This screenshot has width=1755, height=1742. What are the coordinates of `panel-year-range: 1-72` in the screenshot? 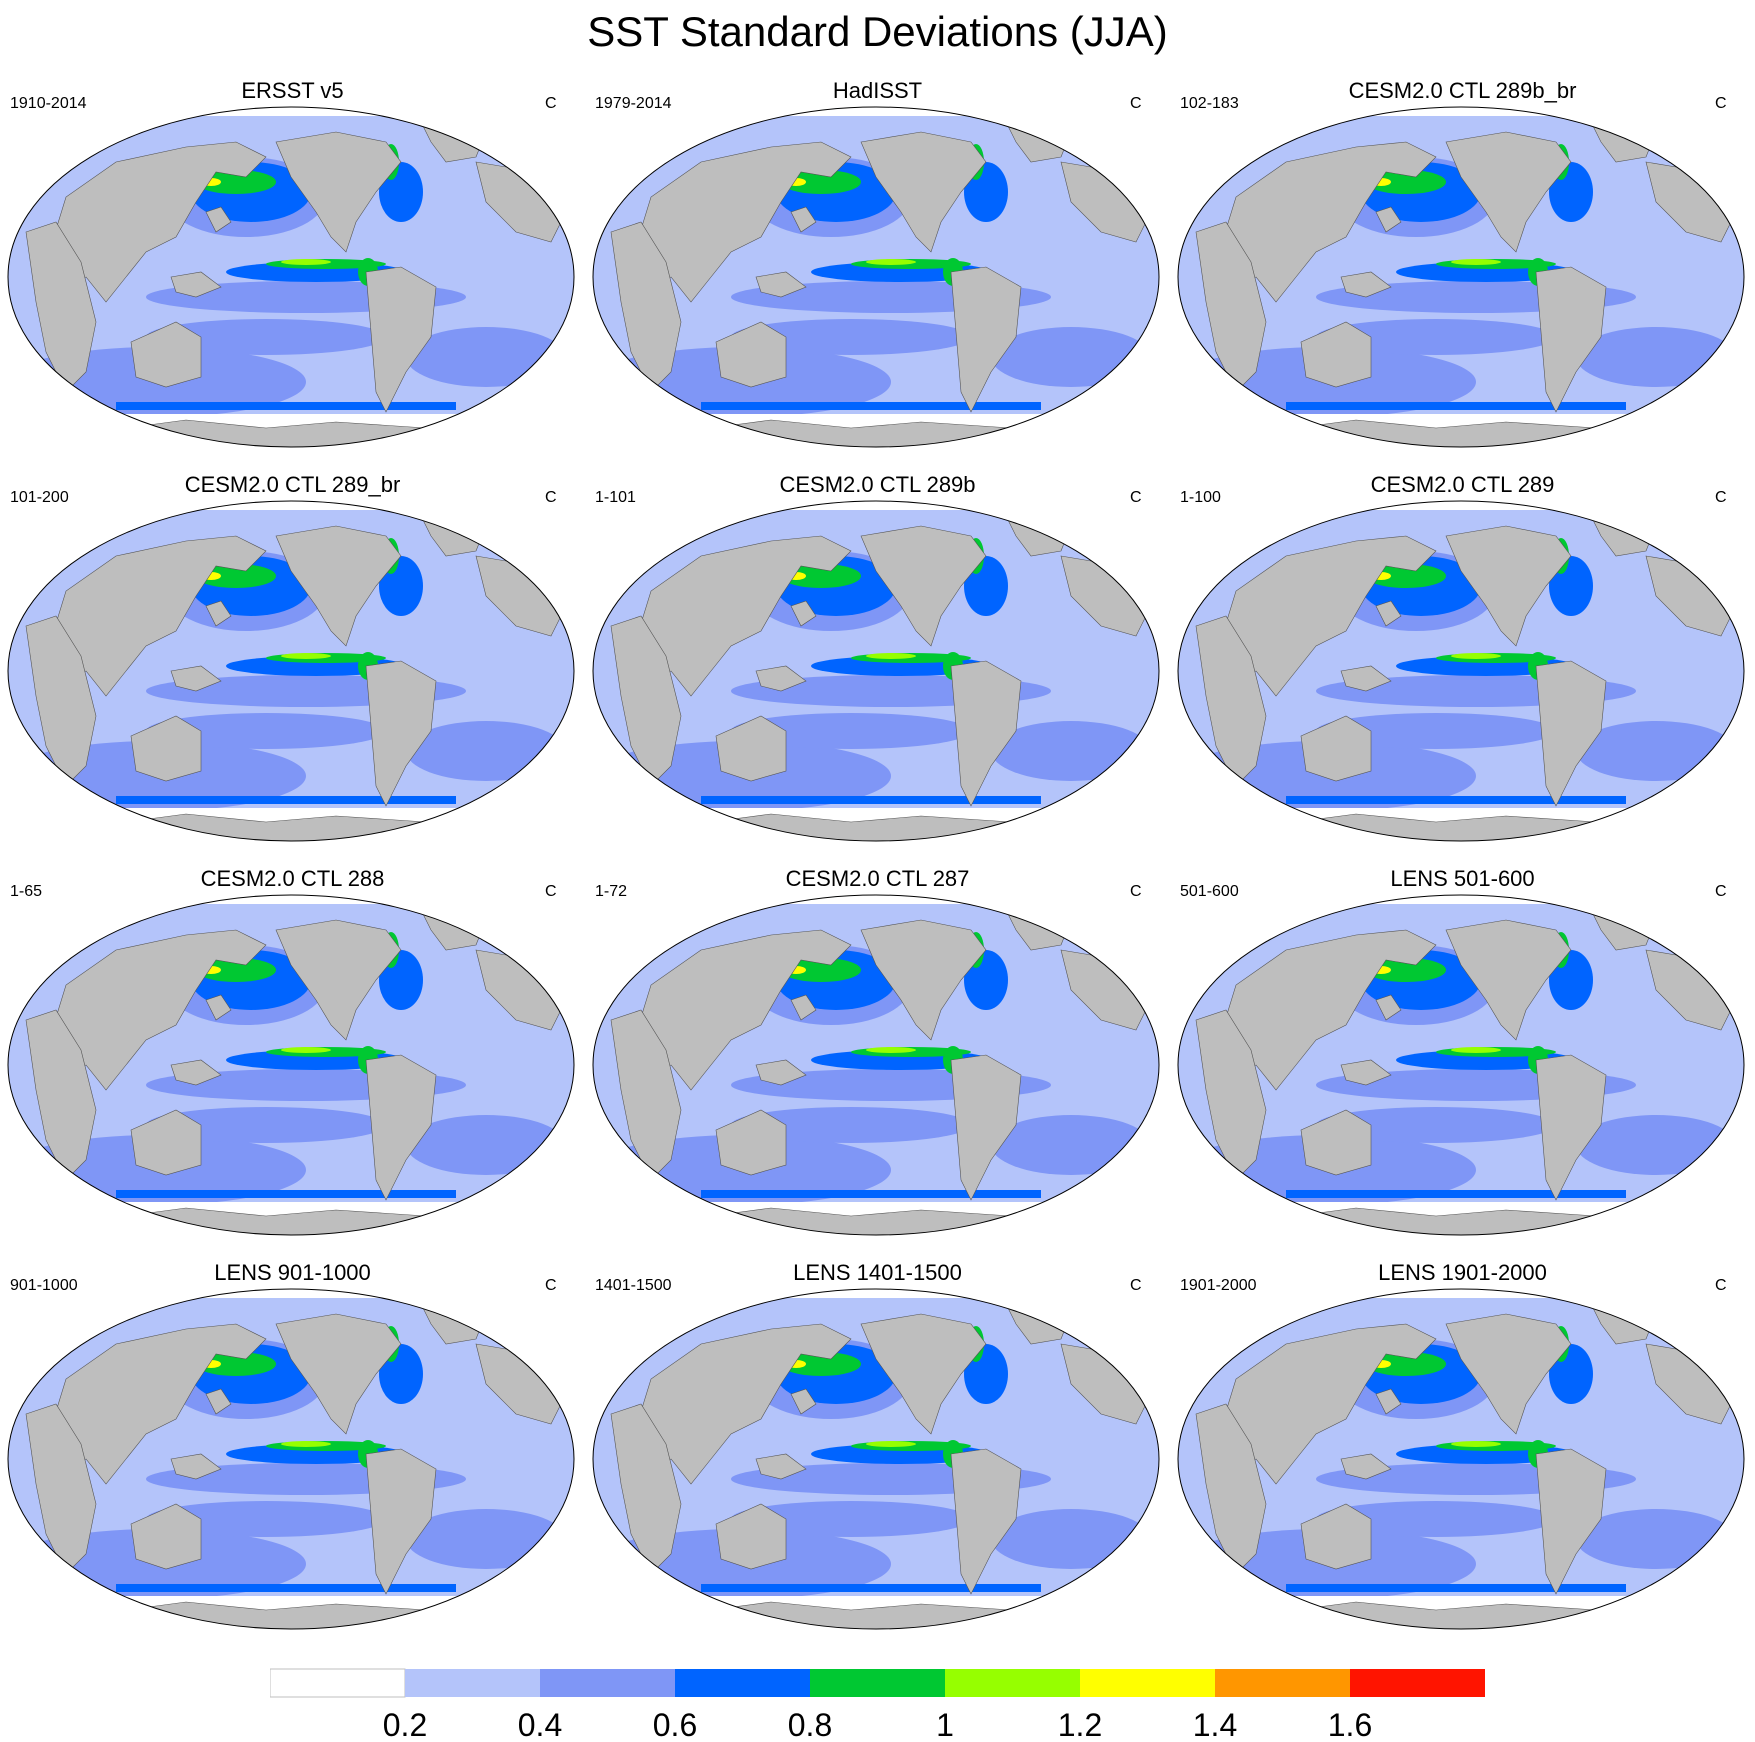 It's located at (611, 891).